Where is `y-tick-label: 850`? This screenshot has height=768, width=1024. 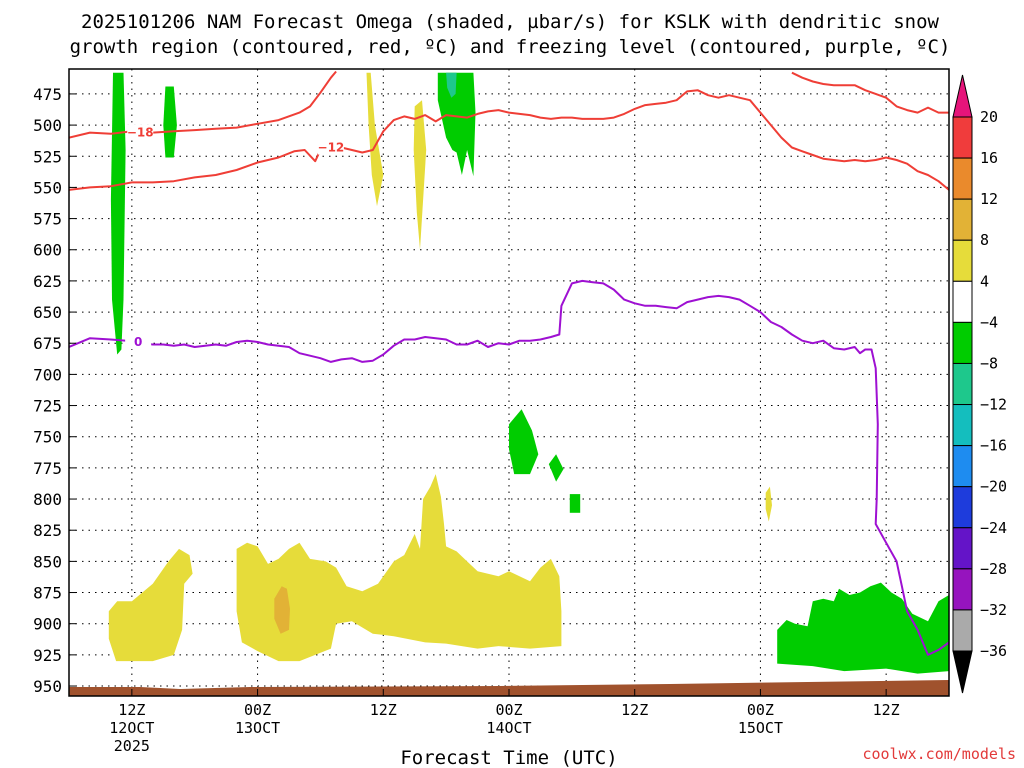 y-tick-label: 850 is located at coordinates (47, 561).